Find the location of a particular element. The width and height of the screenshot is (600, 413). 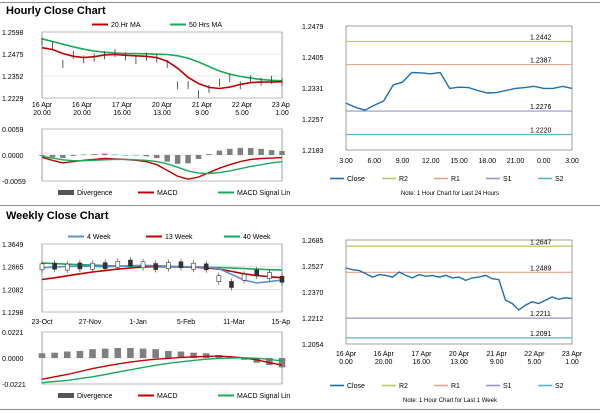

weekly-pivot-ytick-label: 1.2685 is located at coordinates (313, 241).